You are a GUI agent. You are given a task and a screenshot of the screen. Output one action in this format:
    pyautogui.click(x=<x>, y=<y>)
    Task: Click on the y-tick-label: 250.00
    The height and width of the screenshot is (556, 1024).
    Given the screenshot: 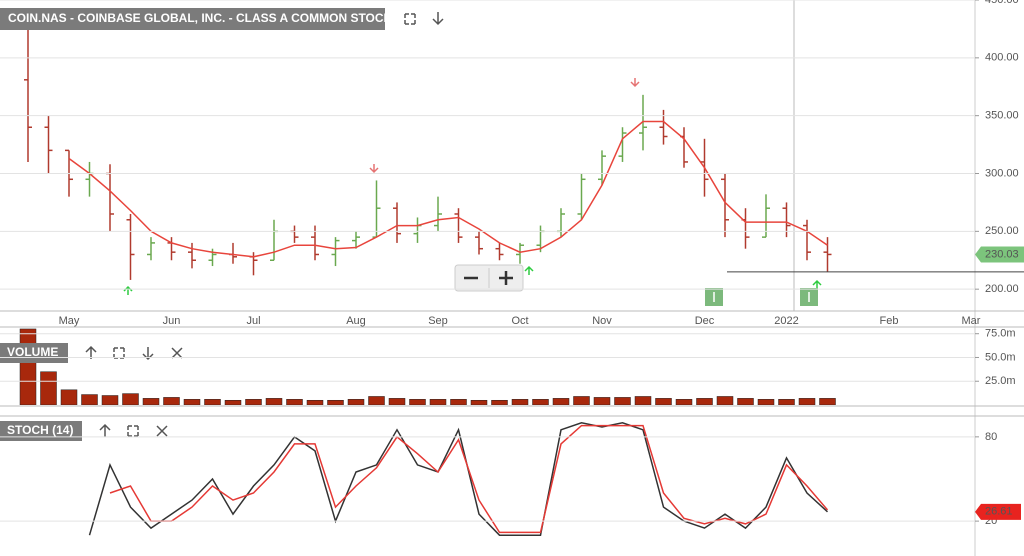 What is the action you would take?
    pyautogui.click(x=1002, y=231)
    